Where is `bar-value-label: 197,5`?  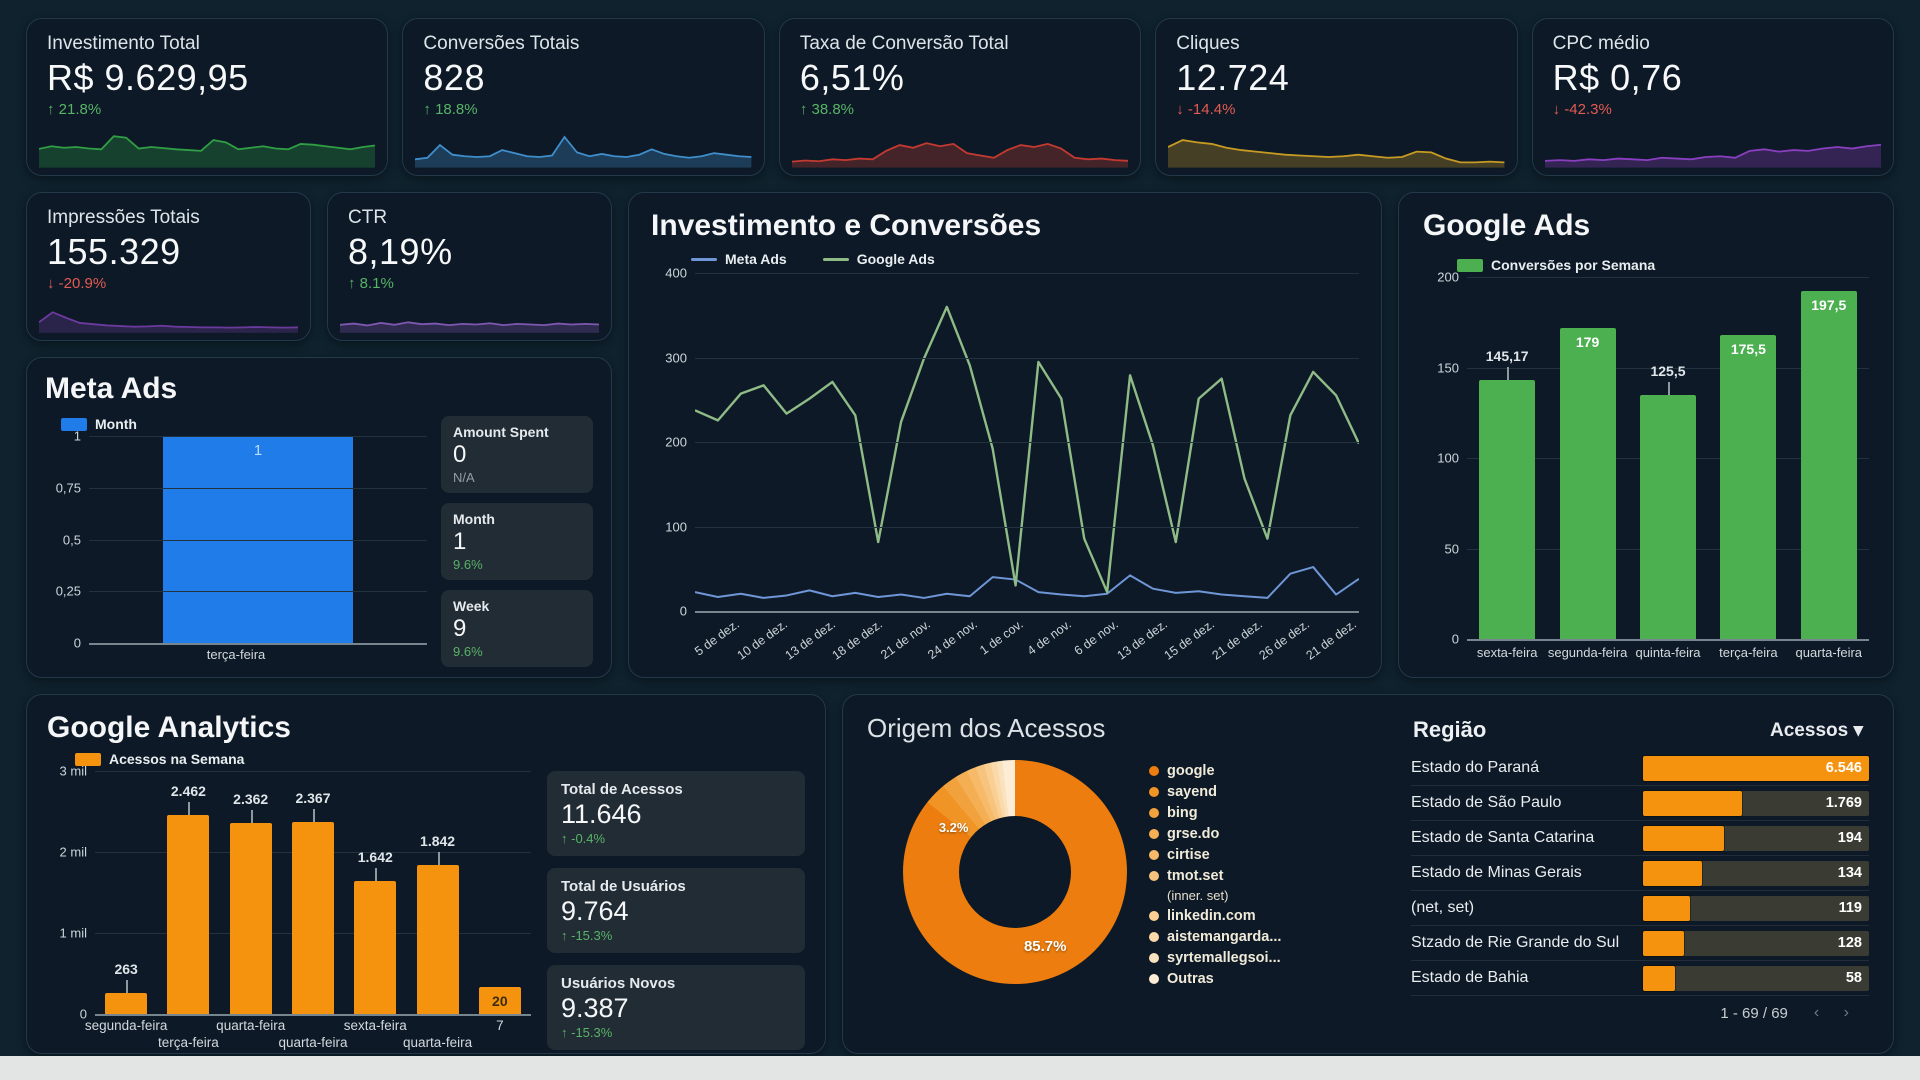
bar-value-label: 197,5 is located at coordinates (1829, 305).